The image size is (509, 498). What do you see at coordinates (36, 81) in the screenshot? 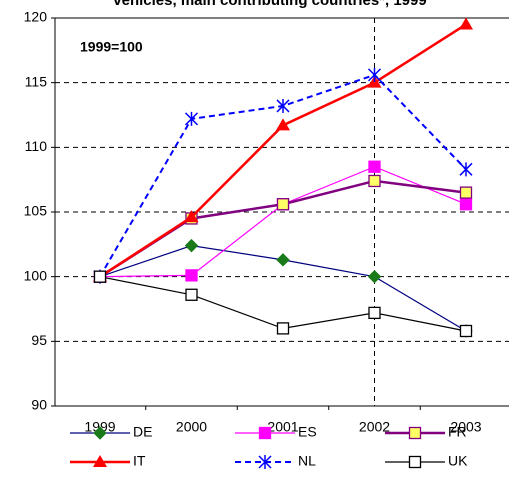
I see `y-tick-label: 115` at bounding box center [36, 81].